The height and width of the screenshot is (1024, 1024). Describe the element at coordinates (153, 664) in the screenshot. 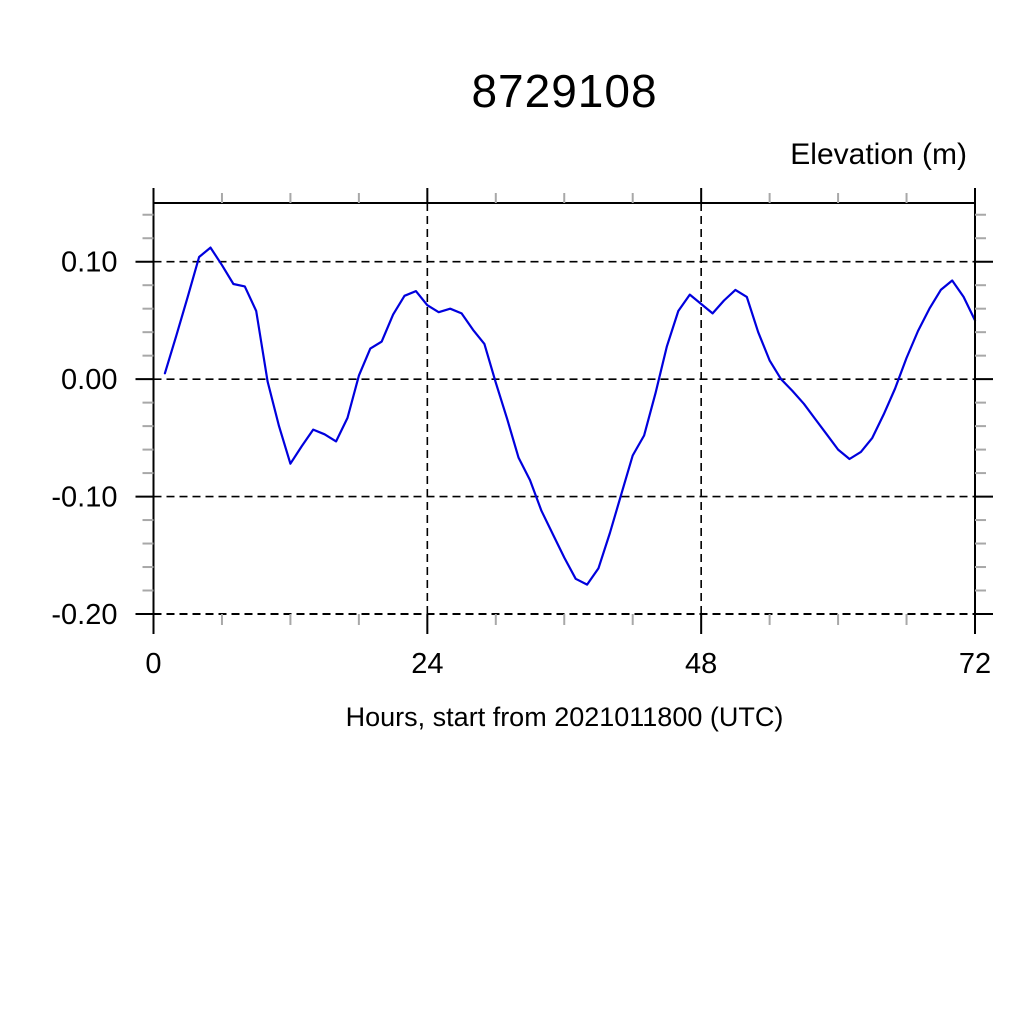

I see `x-tick-label: 0` at that location.